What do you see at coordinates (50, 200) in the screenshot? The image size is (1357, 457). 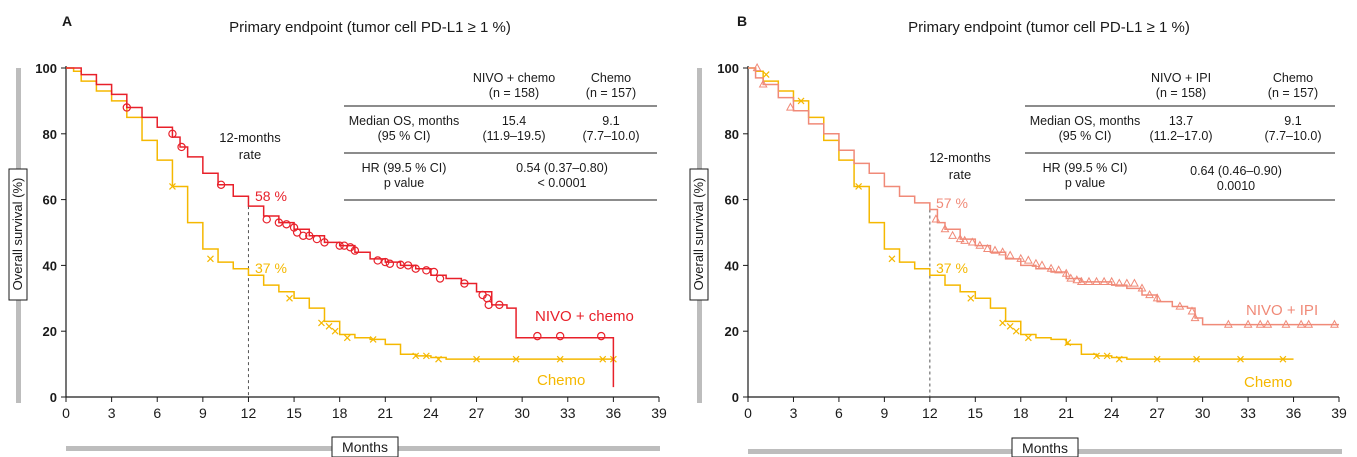 I see `y-tick-label: 60` at bounding box center [50, 200].